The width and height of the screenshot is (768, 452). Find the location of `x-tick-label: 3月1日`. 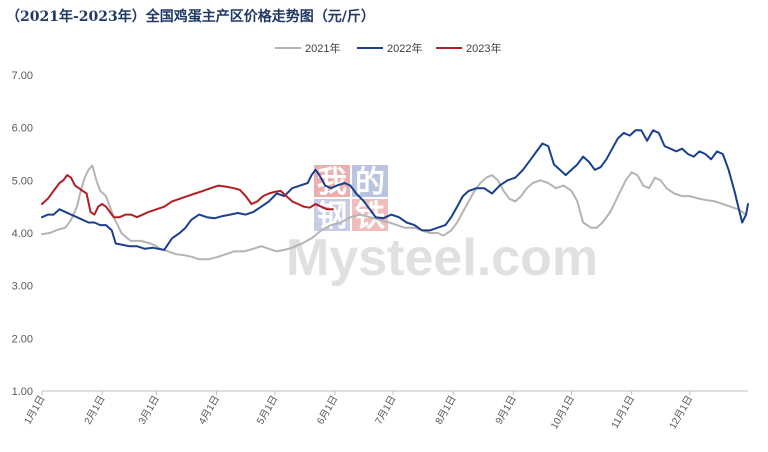

x-tick-label: 3月1日 is located at coordinates (149, 410).